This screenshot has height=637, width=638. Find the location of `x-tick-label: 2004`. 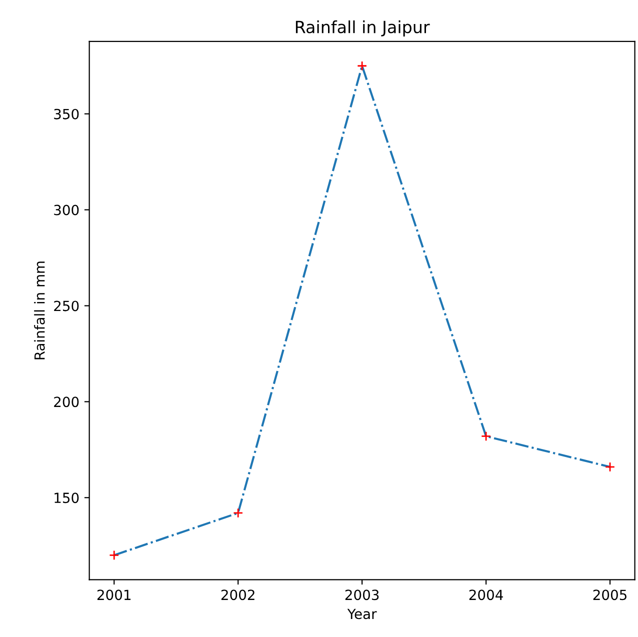

x-tick-label: 2004 is located at coordinates (486, 595).